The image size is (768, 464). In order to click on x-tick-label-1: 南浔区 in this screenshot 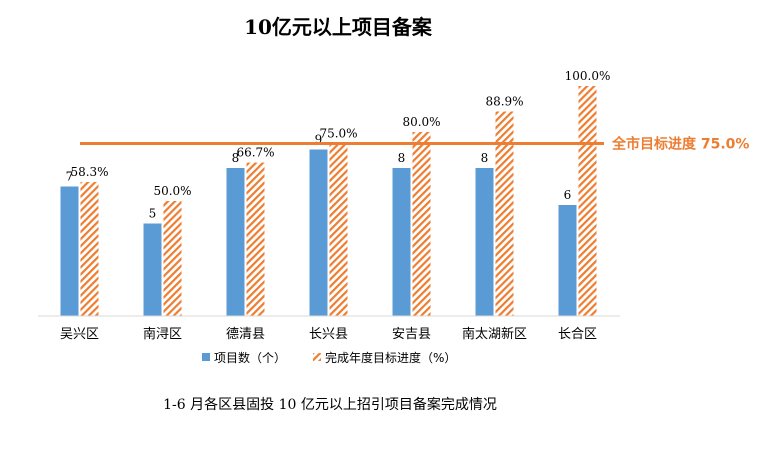, I will do `click(162, 334)`.